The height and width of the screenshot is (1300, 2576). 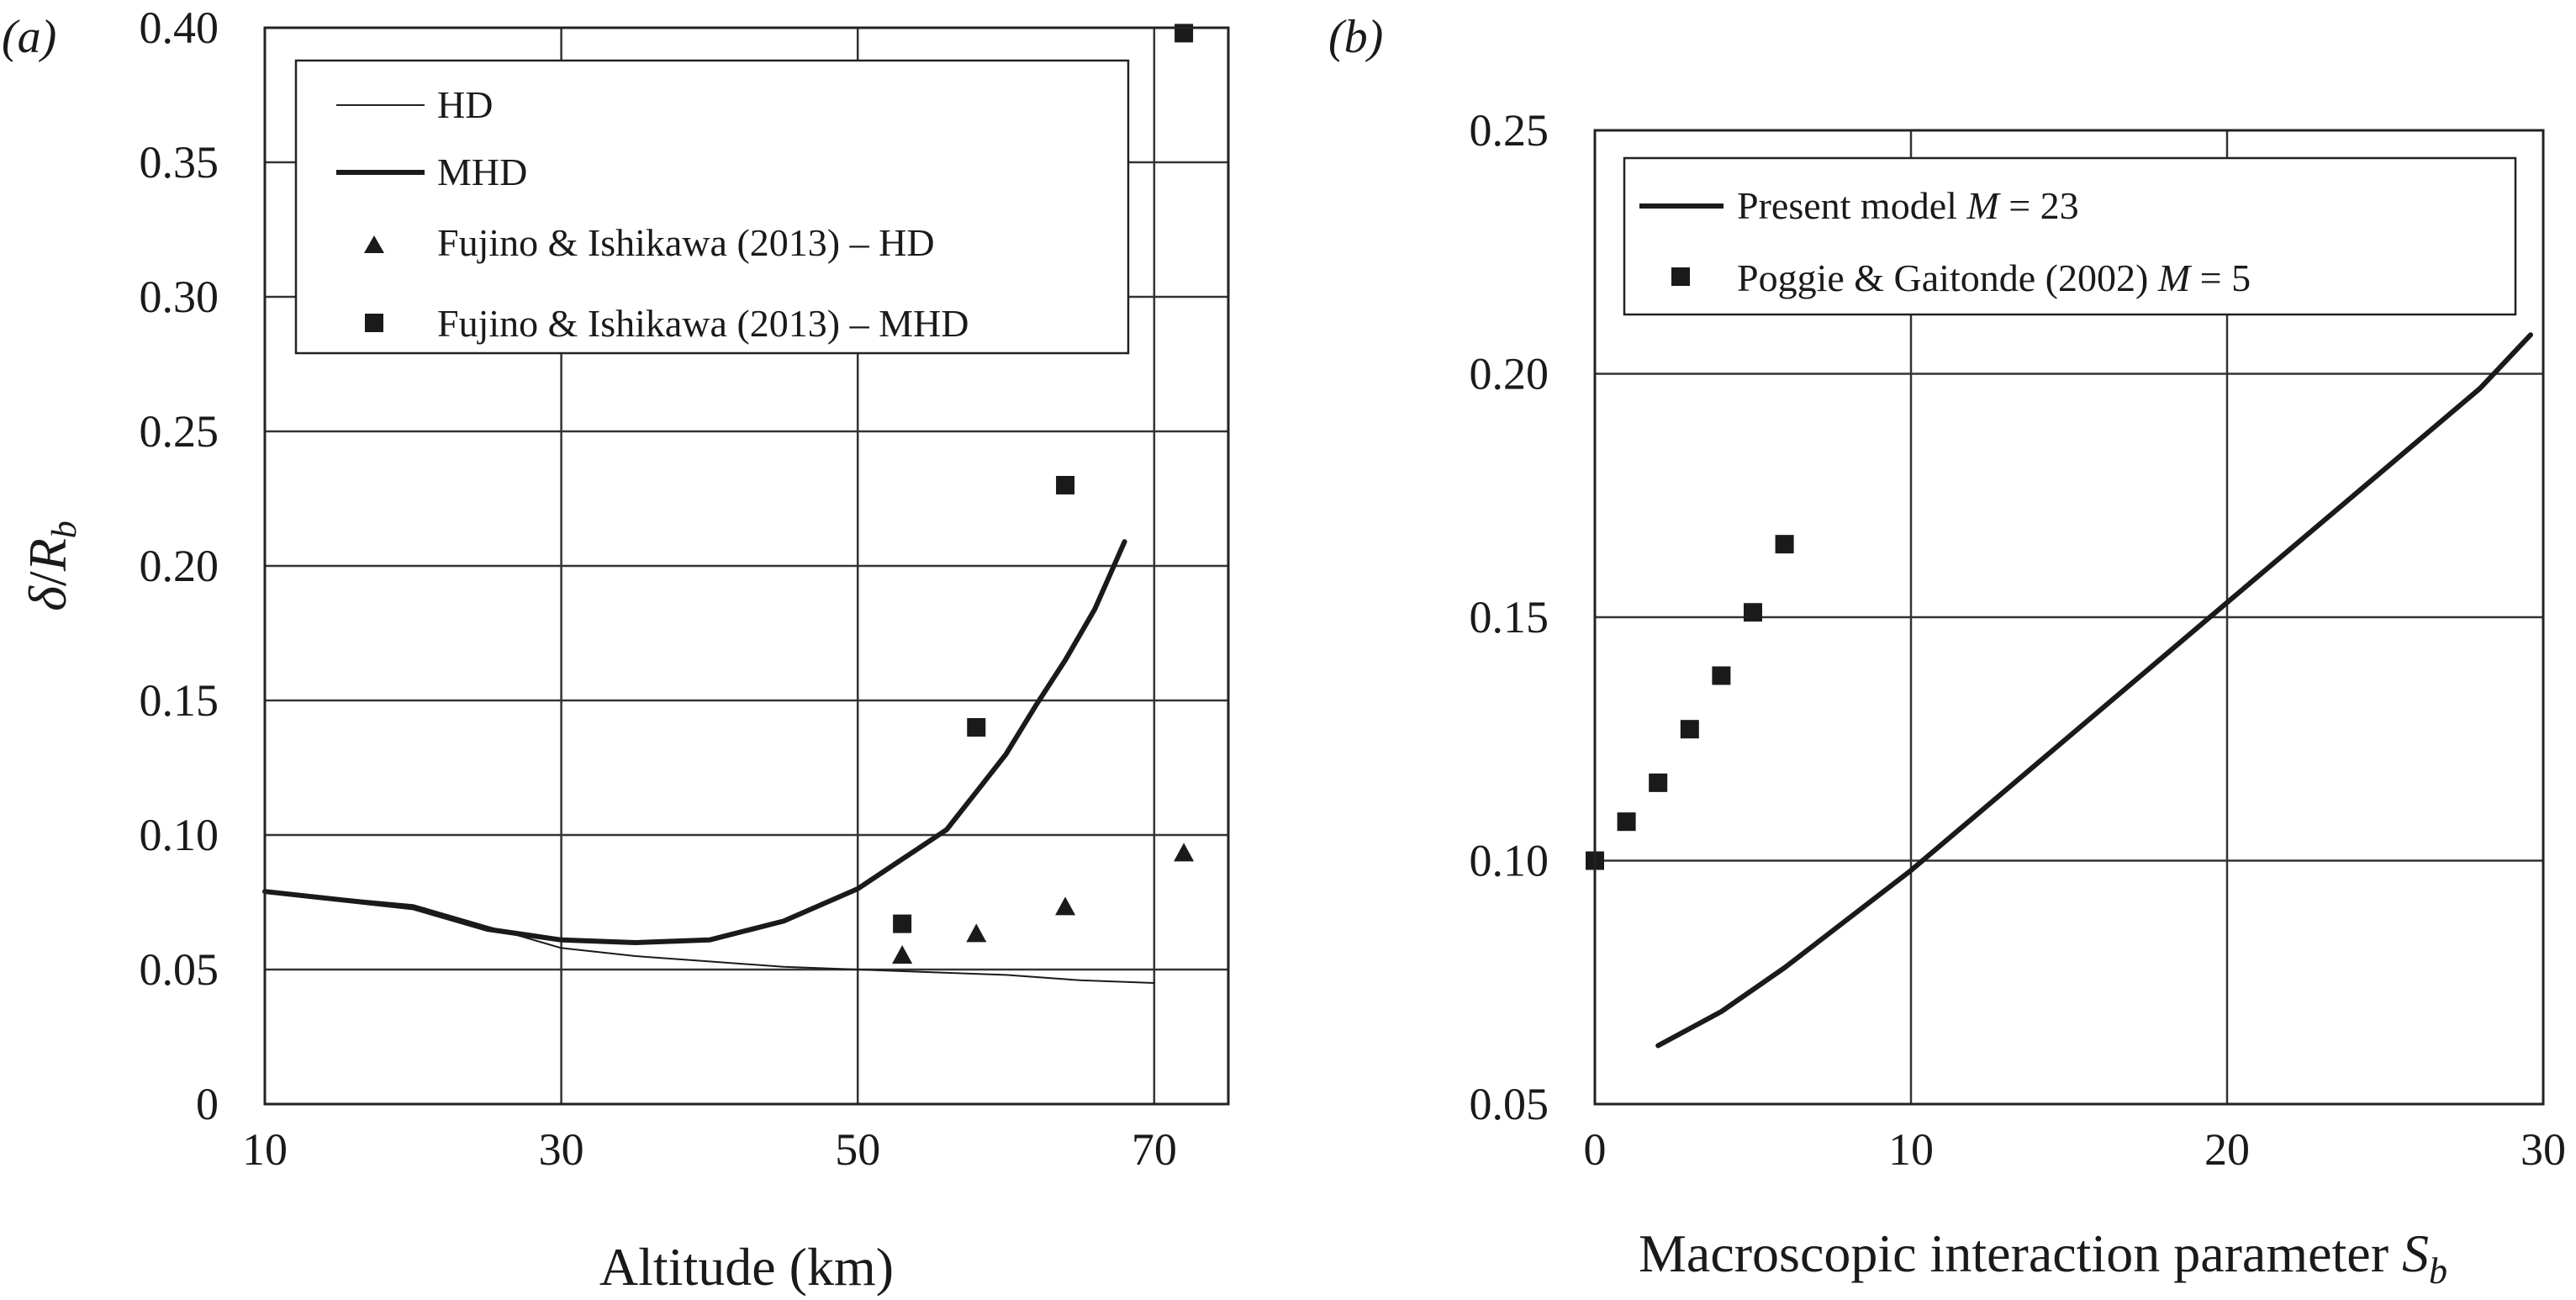 I want to click on legend-label-hd: HD, so click(x=465, y=104).